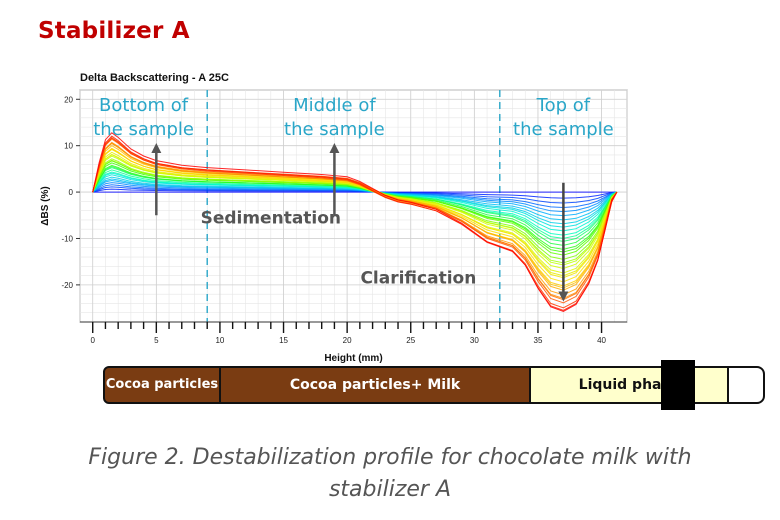  What do you see at coordinates (334, 105) in the screenshot?
I see `zone-label-line: Middle of` at bounding box center [334, 105].